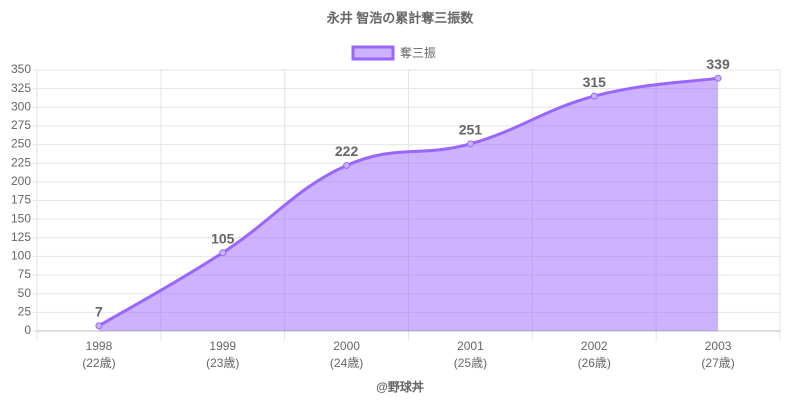  What do you see at coordinates (471, 130) in the screenshot?
I see `value-label: 251` at bounding box center [471, 130].